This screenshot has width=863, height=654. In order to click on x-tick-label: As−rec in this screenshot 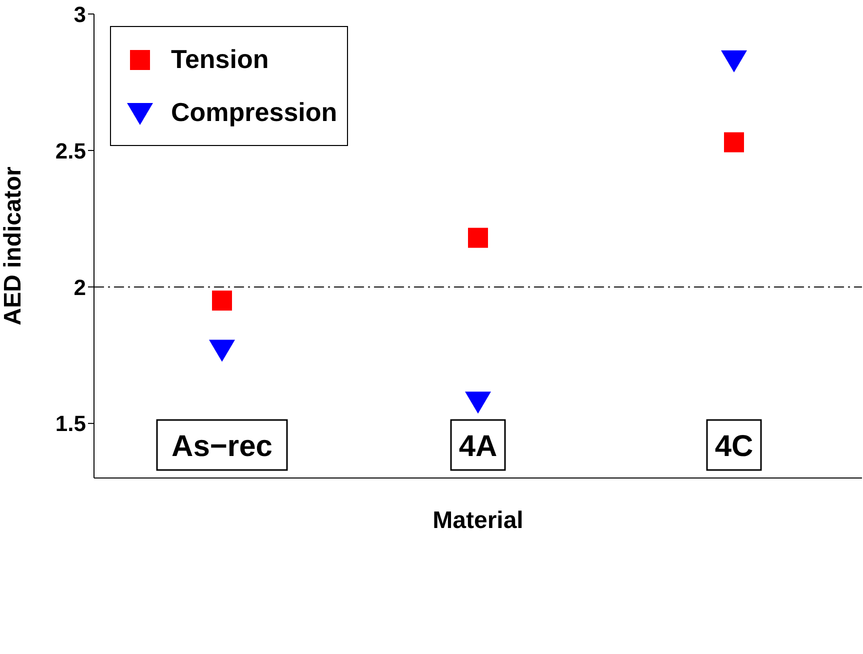, I will do `click(222, 446)`.